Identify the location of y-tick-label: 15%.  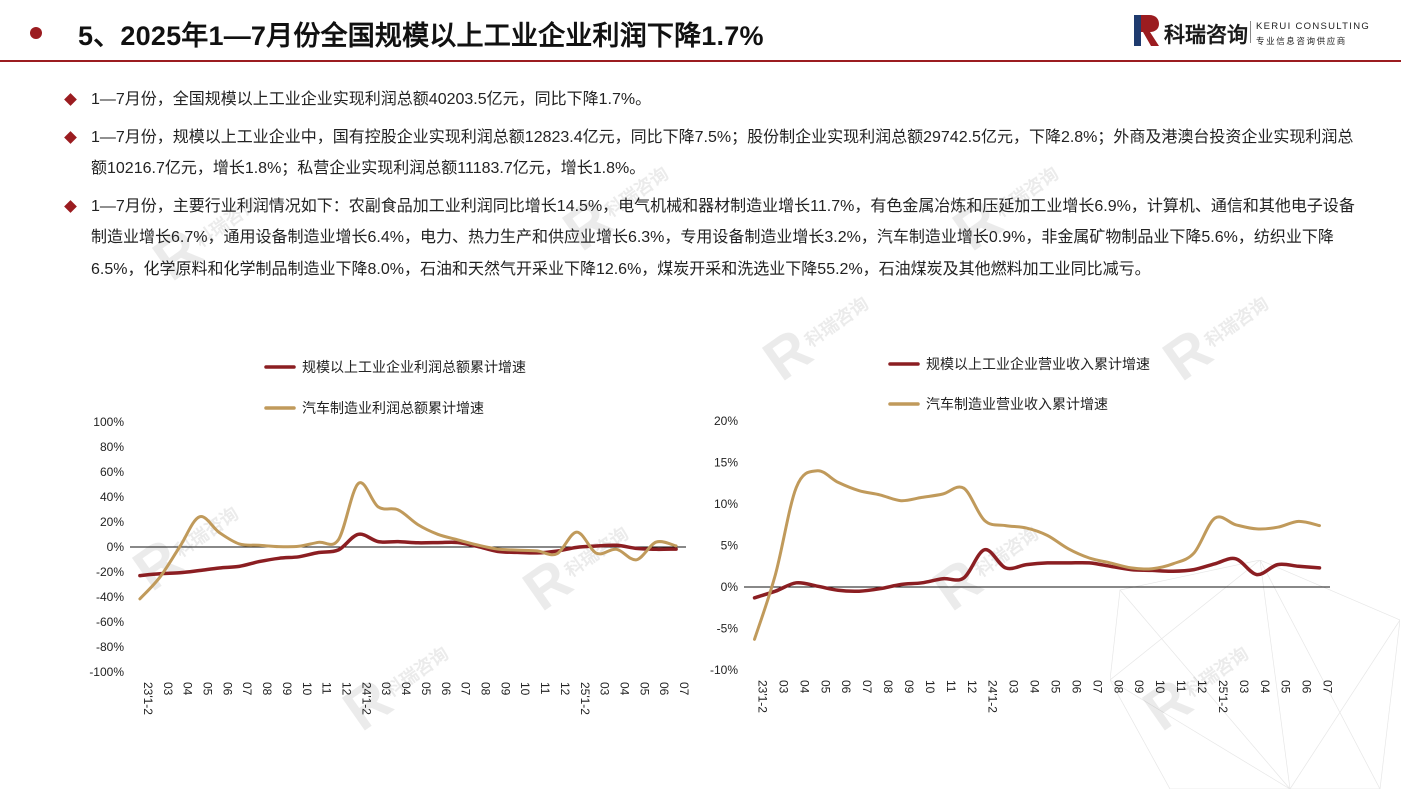
(726, 463).